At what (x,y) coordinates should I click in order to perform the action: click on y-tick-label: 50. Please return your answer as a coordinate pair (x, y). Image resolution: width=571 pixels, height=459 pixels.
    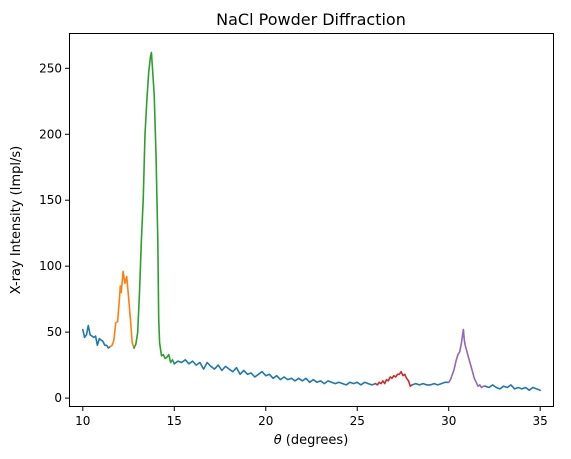
    Looking at the image, I should click on (54, 332).